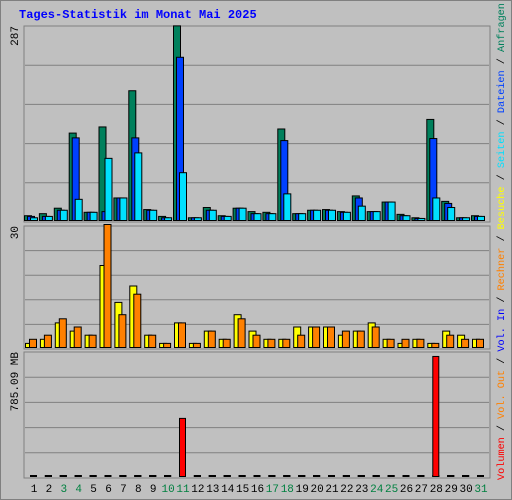  I want to click on y-tick-label: 785.09 MB, so click(16, 382).